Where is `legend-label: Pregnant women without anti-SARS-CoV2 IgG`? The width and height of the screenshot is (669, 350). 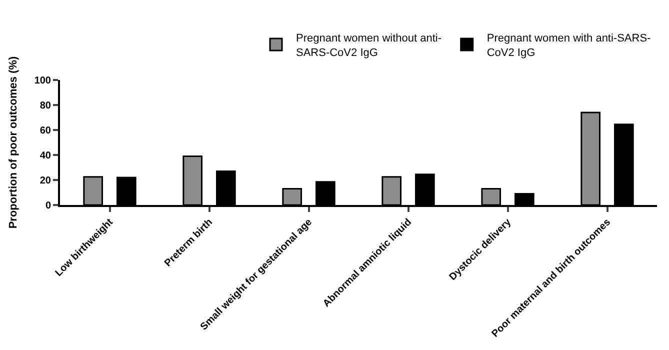 legend-label: Pregnant women without anti-SARS-CoV2 IgG is located at coordinates (369, 45).